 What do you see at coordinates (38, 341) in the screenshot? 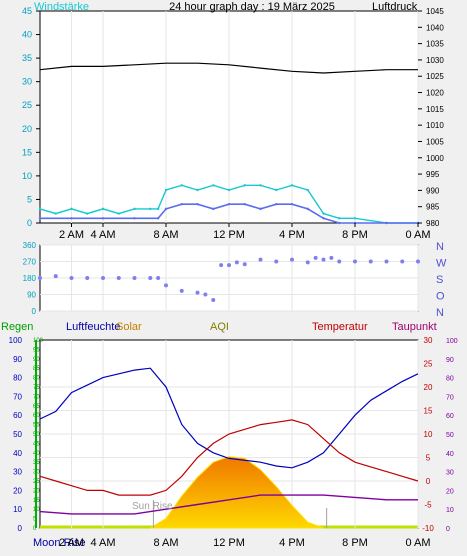
I see `rain-tick-label: 100` at bounding box center [38, 341].